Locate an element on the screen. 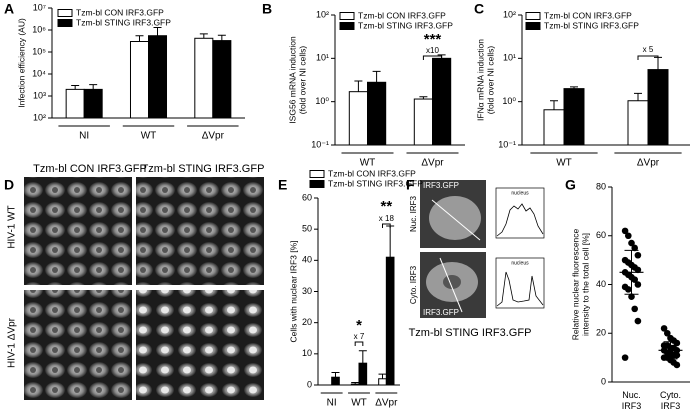  annotation: x10 is located at coordinates (432, 50).